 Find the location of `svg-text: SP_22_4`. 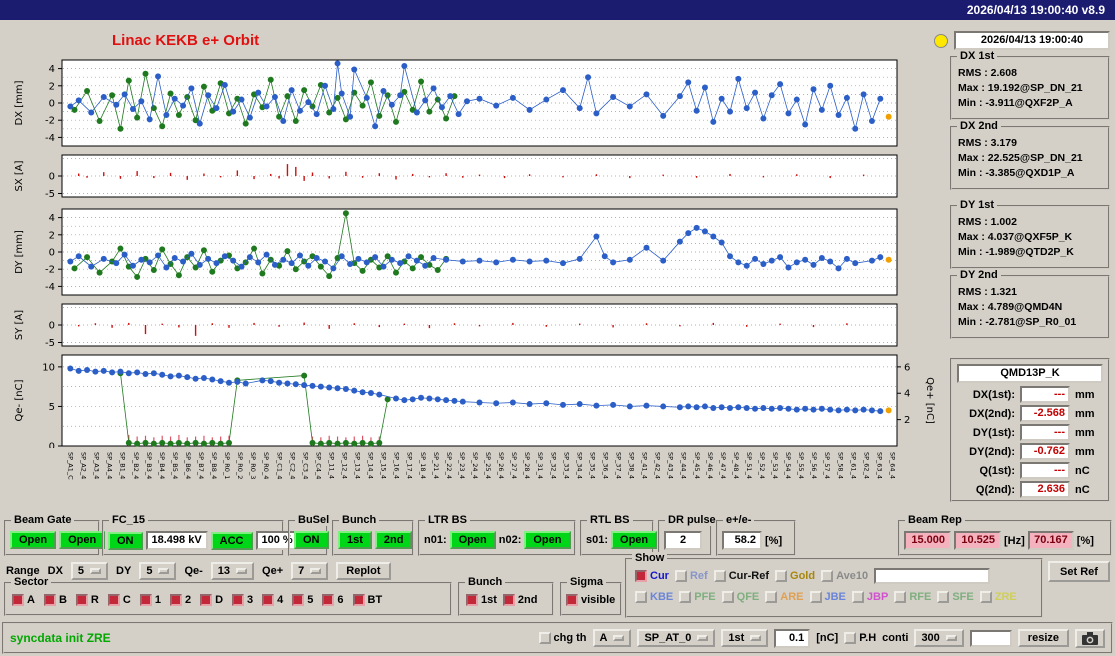

svg-text: SP_22_4 is located at coordinates (449, 465).